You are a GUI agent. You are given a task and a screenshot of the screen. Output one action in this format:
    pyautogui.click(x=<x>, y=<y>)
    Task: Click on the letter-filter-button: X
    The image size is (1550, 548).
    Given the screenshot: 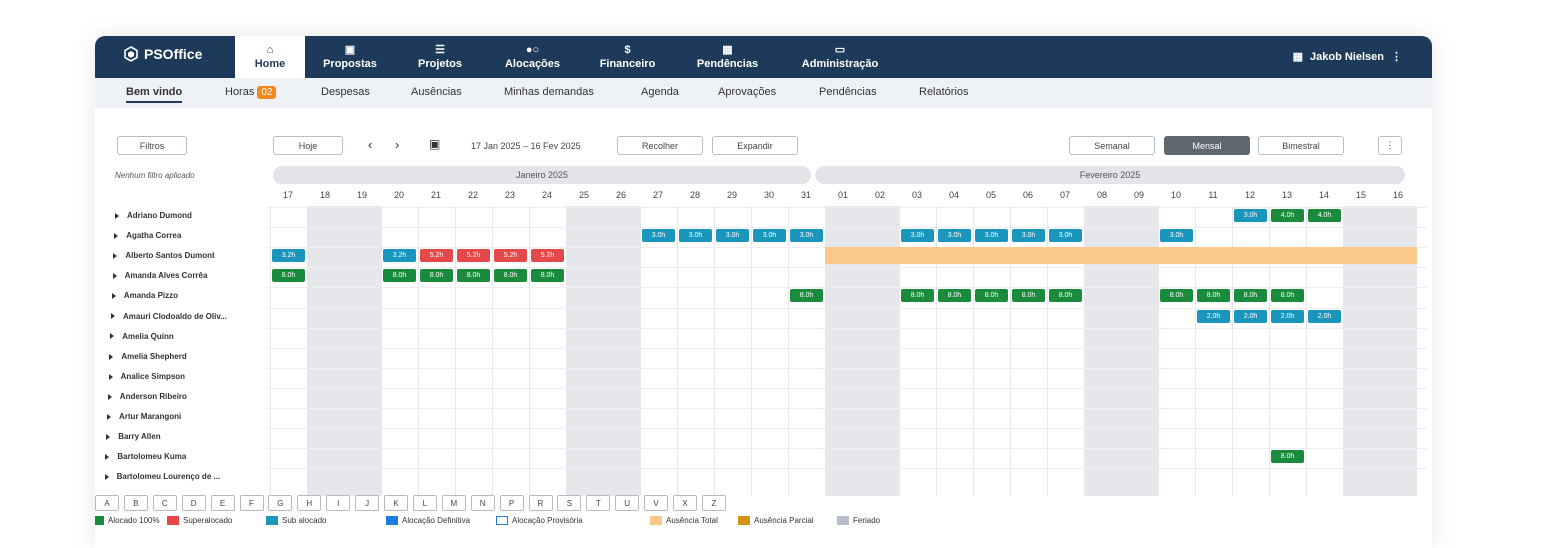 What is the action you would take?
    pyautogui.click(x=685, y=503)
    